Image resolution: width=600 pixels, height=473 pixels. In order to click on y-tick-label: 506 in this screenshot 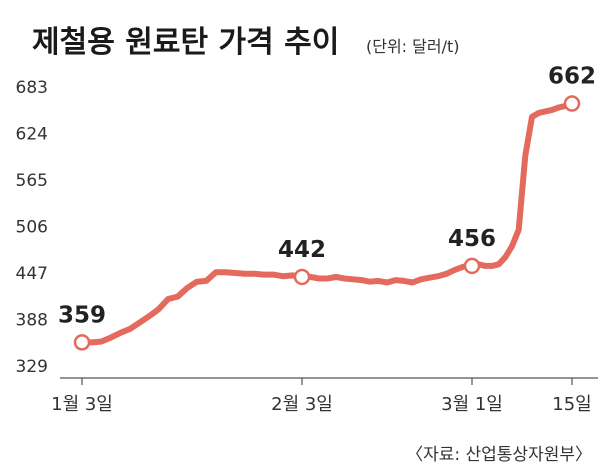, I will do `click(32, 228)`.